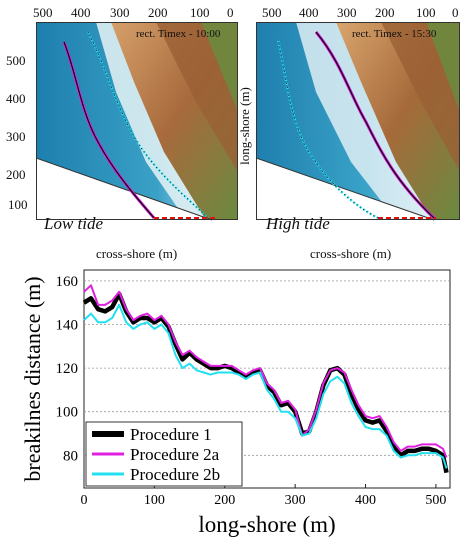 The width and height of the screenshot is (476, 550). Describe the element at coordinates (244, 126) in the screenshot. I see `right-ylabel: long-shore (m)` at that location.